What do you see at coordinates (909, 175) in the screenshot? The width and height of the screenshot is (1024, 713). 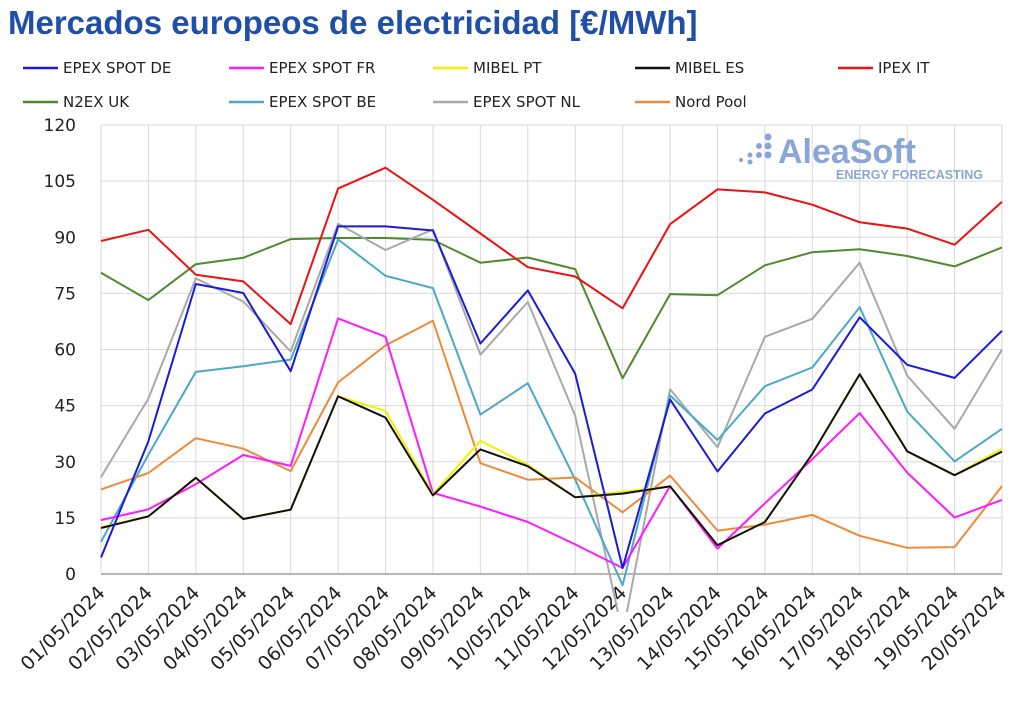 I see `watermark-tagline: ENERGY FORECASTING` at bounding box center [909, 175].